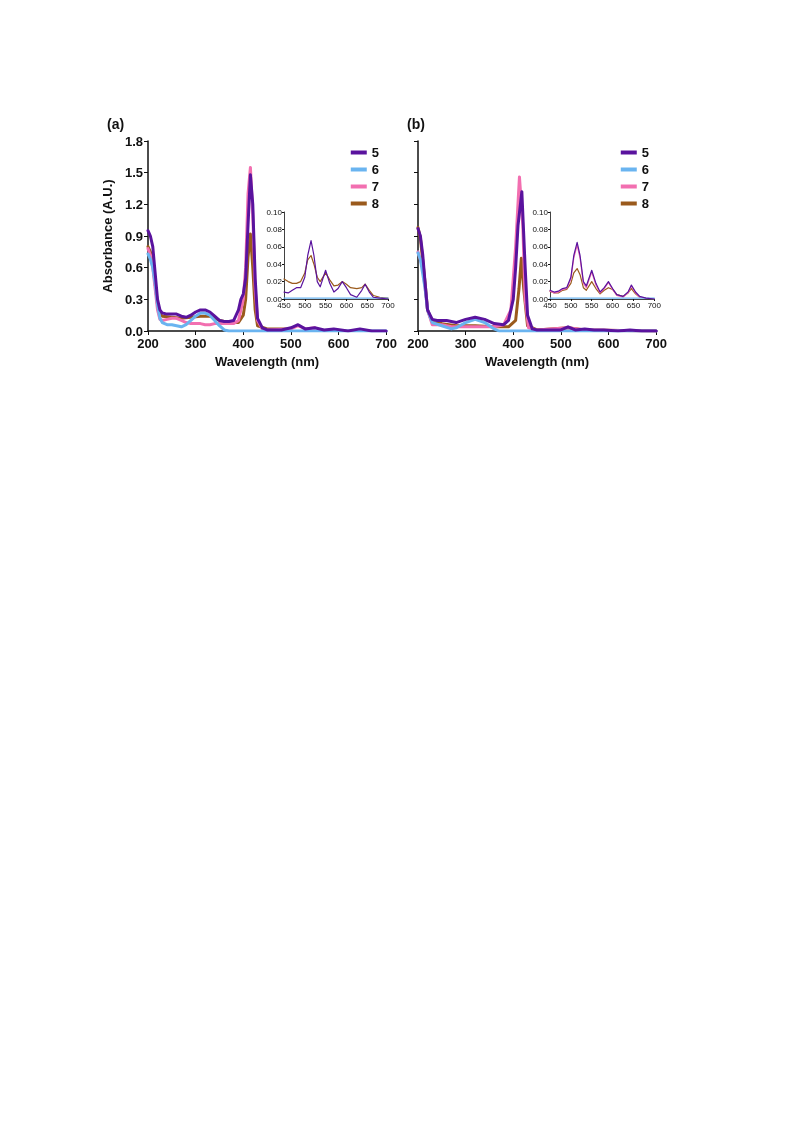  Describe the element at coordinates (133, 173) in the screenshot. I see `y-tick-label: 1.5` at that location.